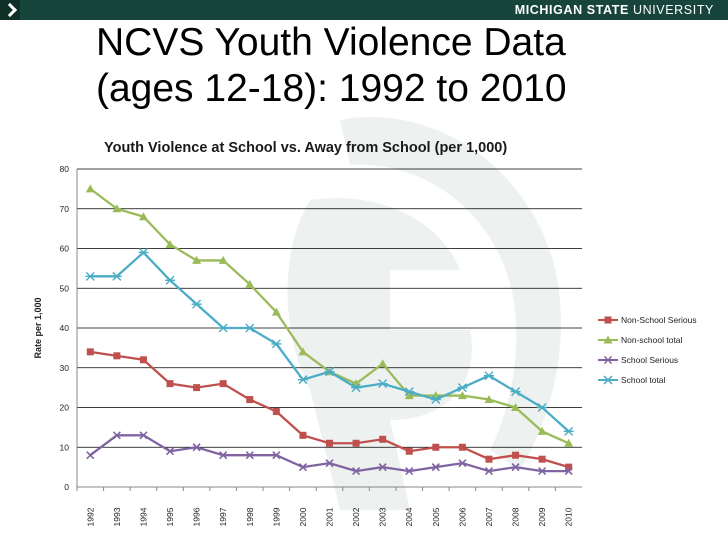 The width and height of the screenshot is (728, 546). Describe the element at coordinates (117, 516) in the screenshot. I see `x-tick-label: 1993` at that location.